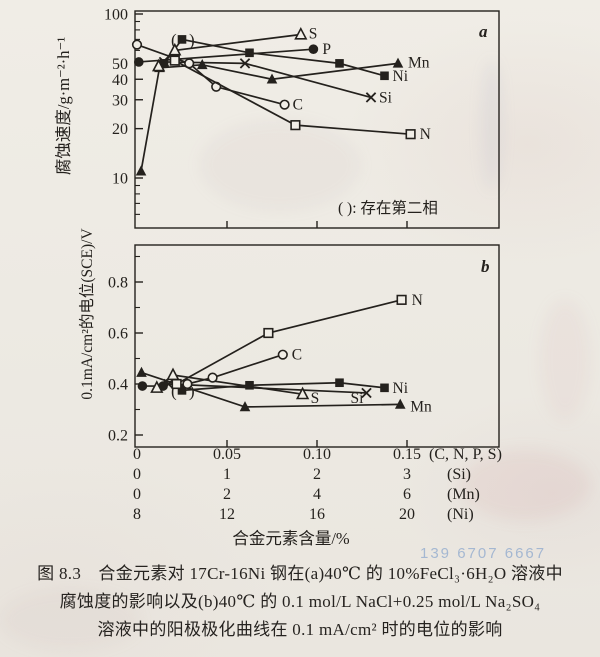 The image size is (600, 657). I want to click on chart-b-series-Ni: () Ni, so click(290, 389).